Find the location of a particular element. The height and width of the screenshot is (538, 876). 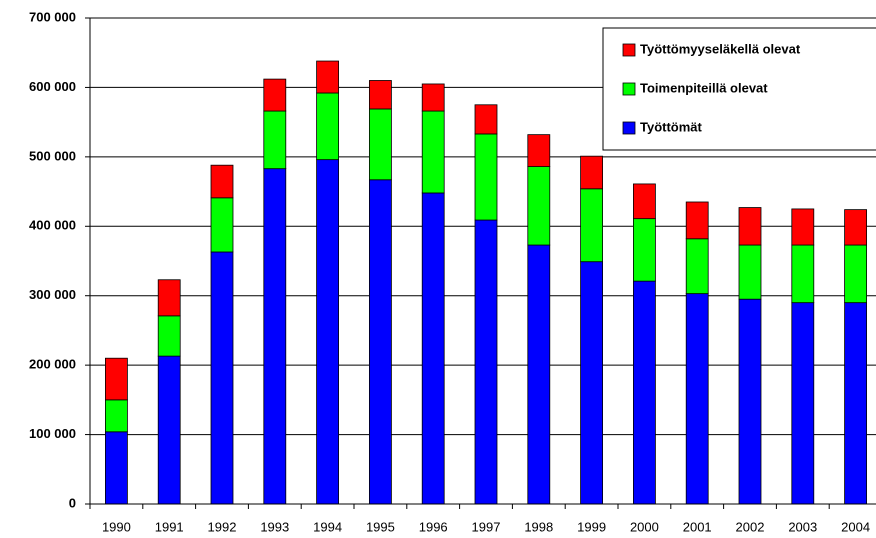

x-tick-label: 2004 is located at coordinates (855, 526).